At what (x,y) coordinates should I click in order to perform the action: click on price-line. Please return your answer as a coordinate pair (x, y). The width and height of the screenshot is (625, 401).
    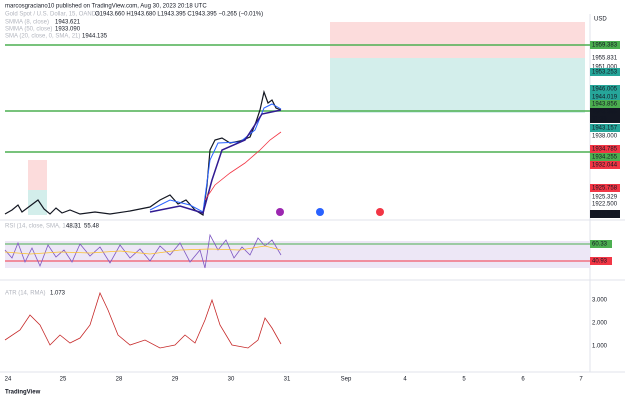
    Looking at the image, I should click on (143, 153).